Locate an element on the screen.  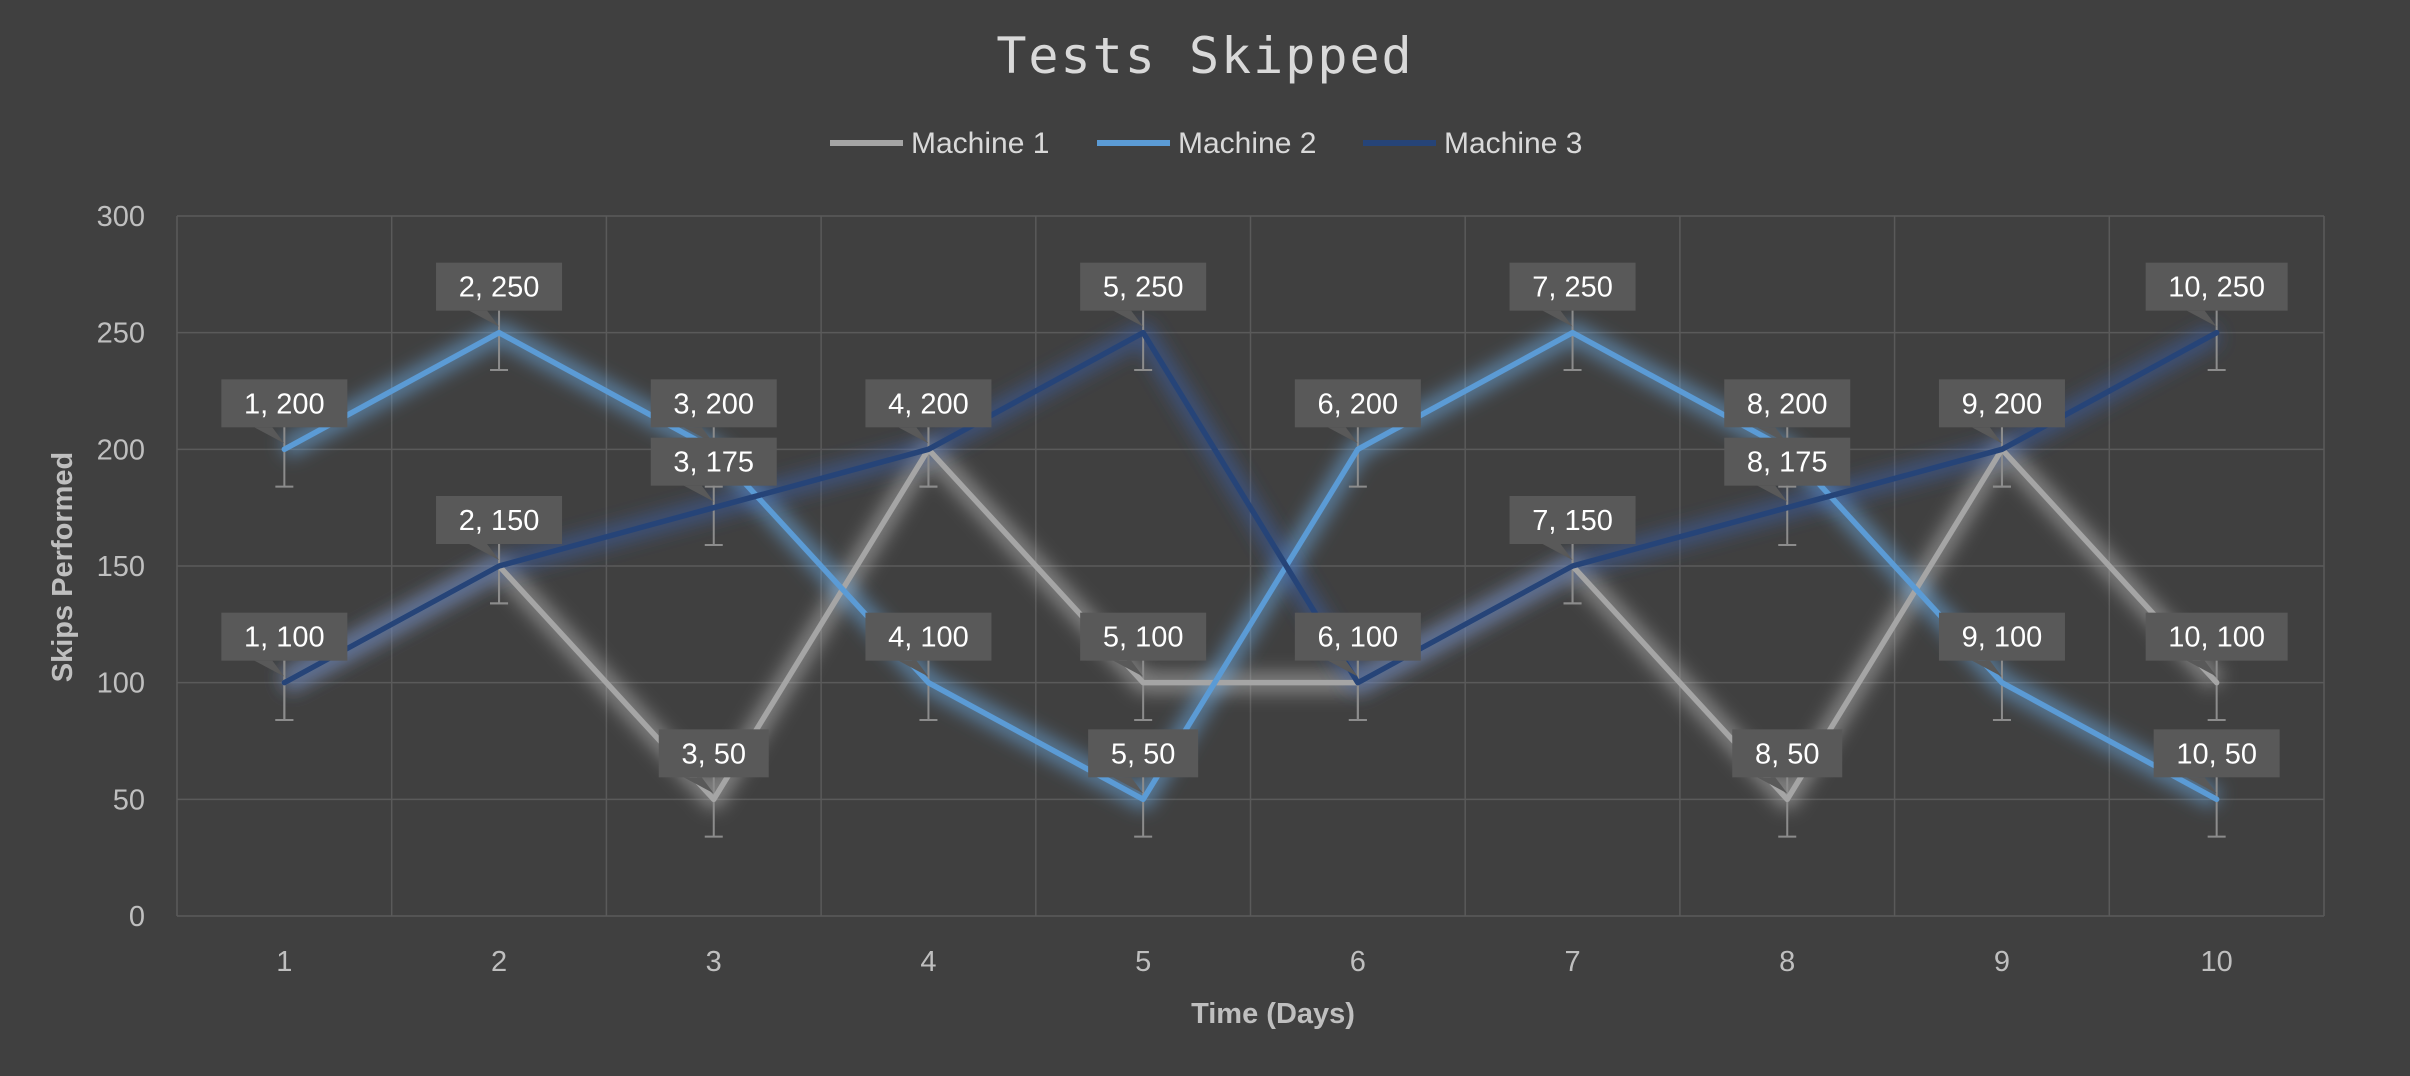
x-tick-label: 7 is located at coordinates (1572, 962).